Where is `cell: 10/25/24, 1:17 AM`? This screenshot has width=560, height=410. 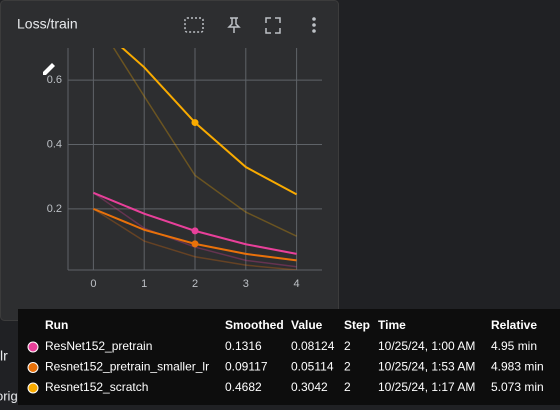
cell: 10/25/24, 1:17 AM is located at coordinates (426, 387).